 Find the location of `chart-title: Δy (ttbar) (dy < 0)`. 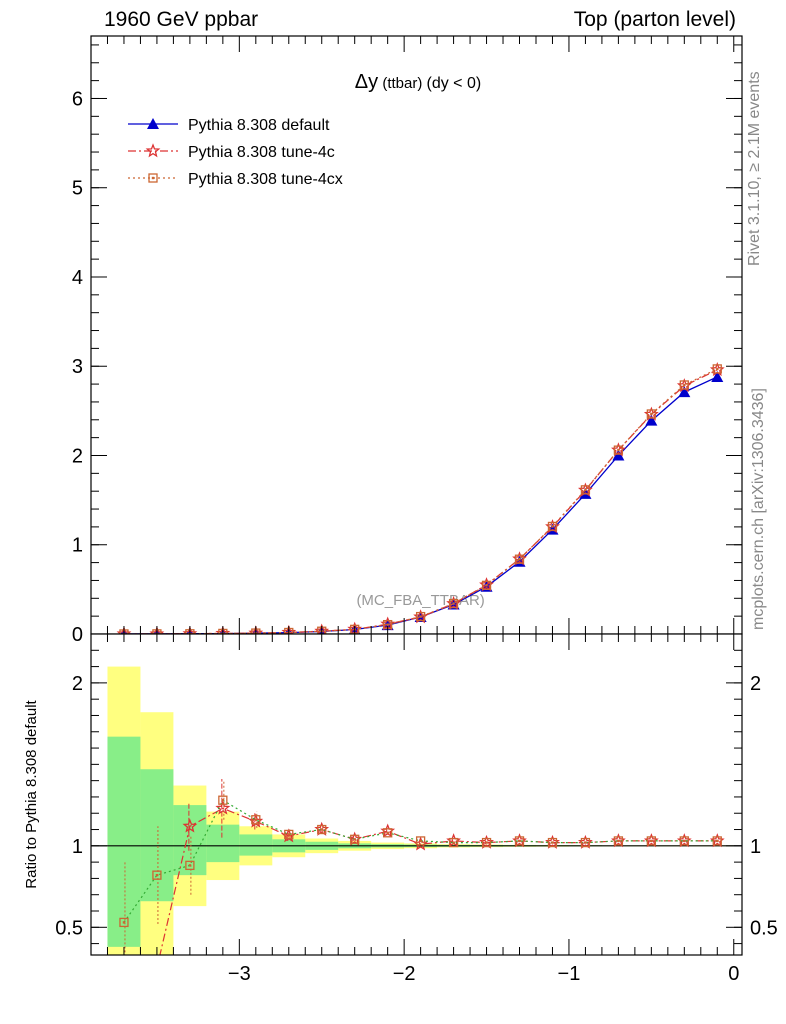

chart-title: Δy (ttbar) (dy < 0) is located at coordinates (418, 82).